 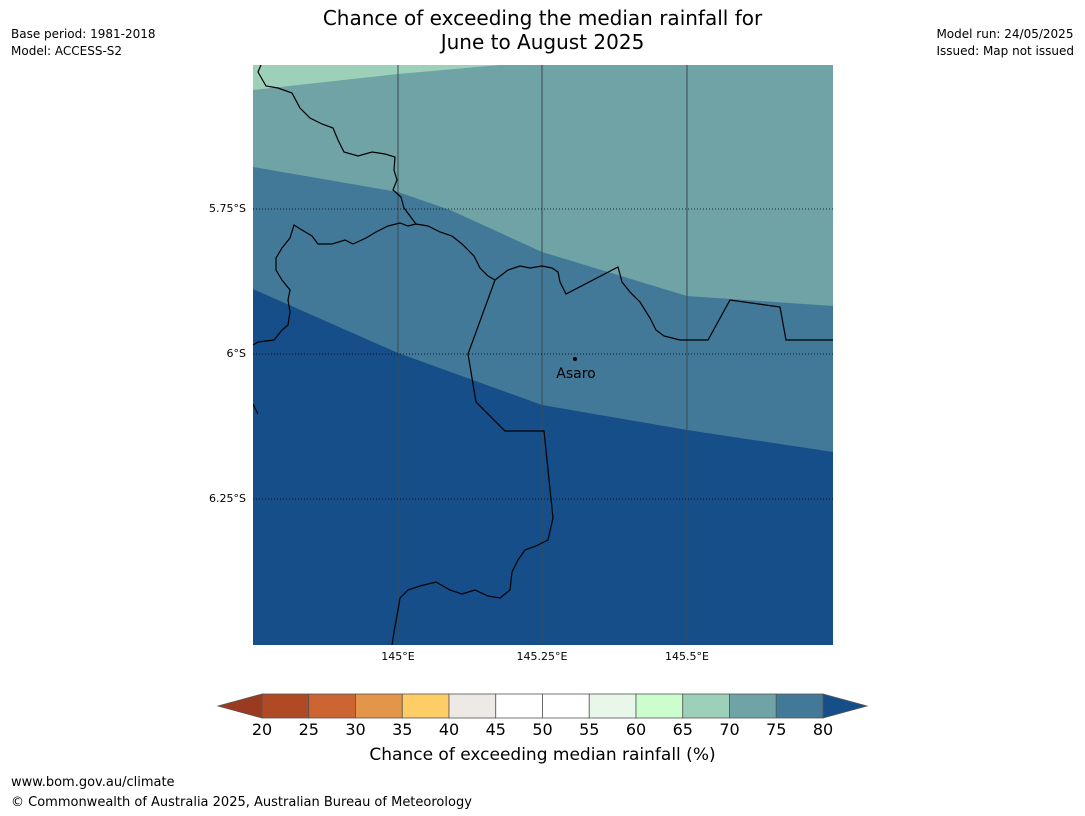 What do you see at coordinates (449, 729) in the screenshot?
I see `colorbar-tick-label: 40` at bounding box center [449, 729].